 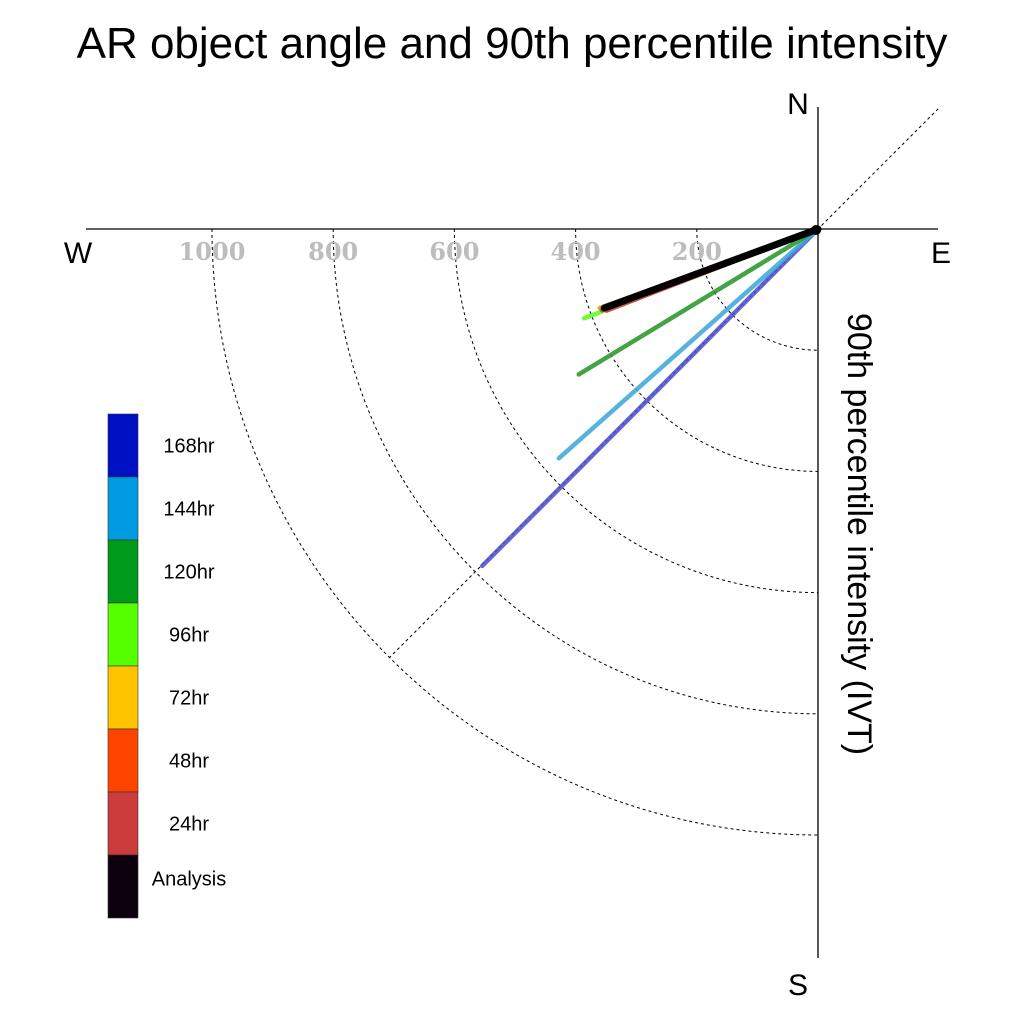 I want to click on legend-label-48hr: 48hr, so click(x=189, y=762).